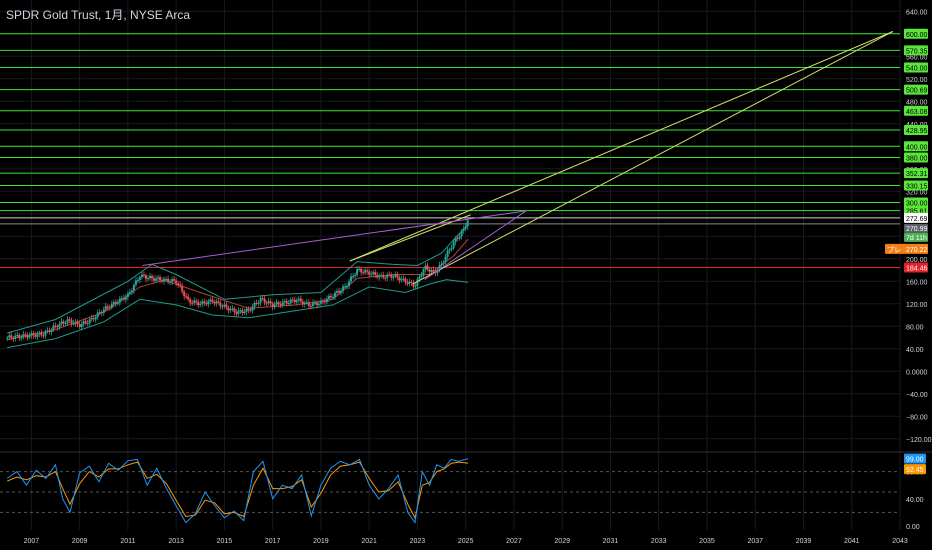 The image size is (932, 550). Describe the element at coordinates (917, 174) in the screenshot. I see `level-price-label: 352.31` at that location.